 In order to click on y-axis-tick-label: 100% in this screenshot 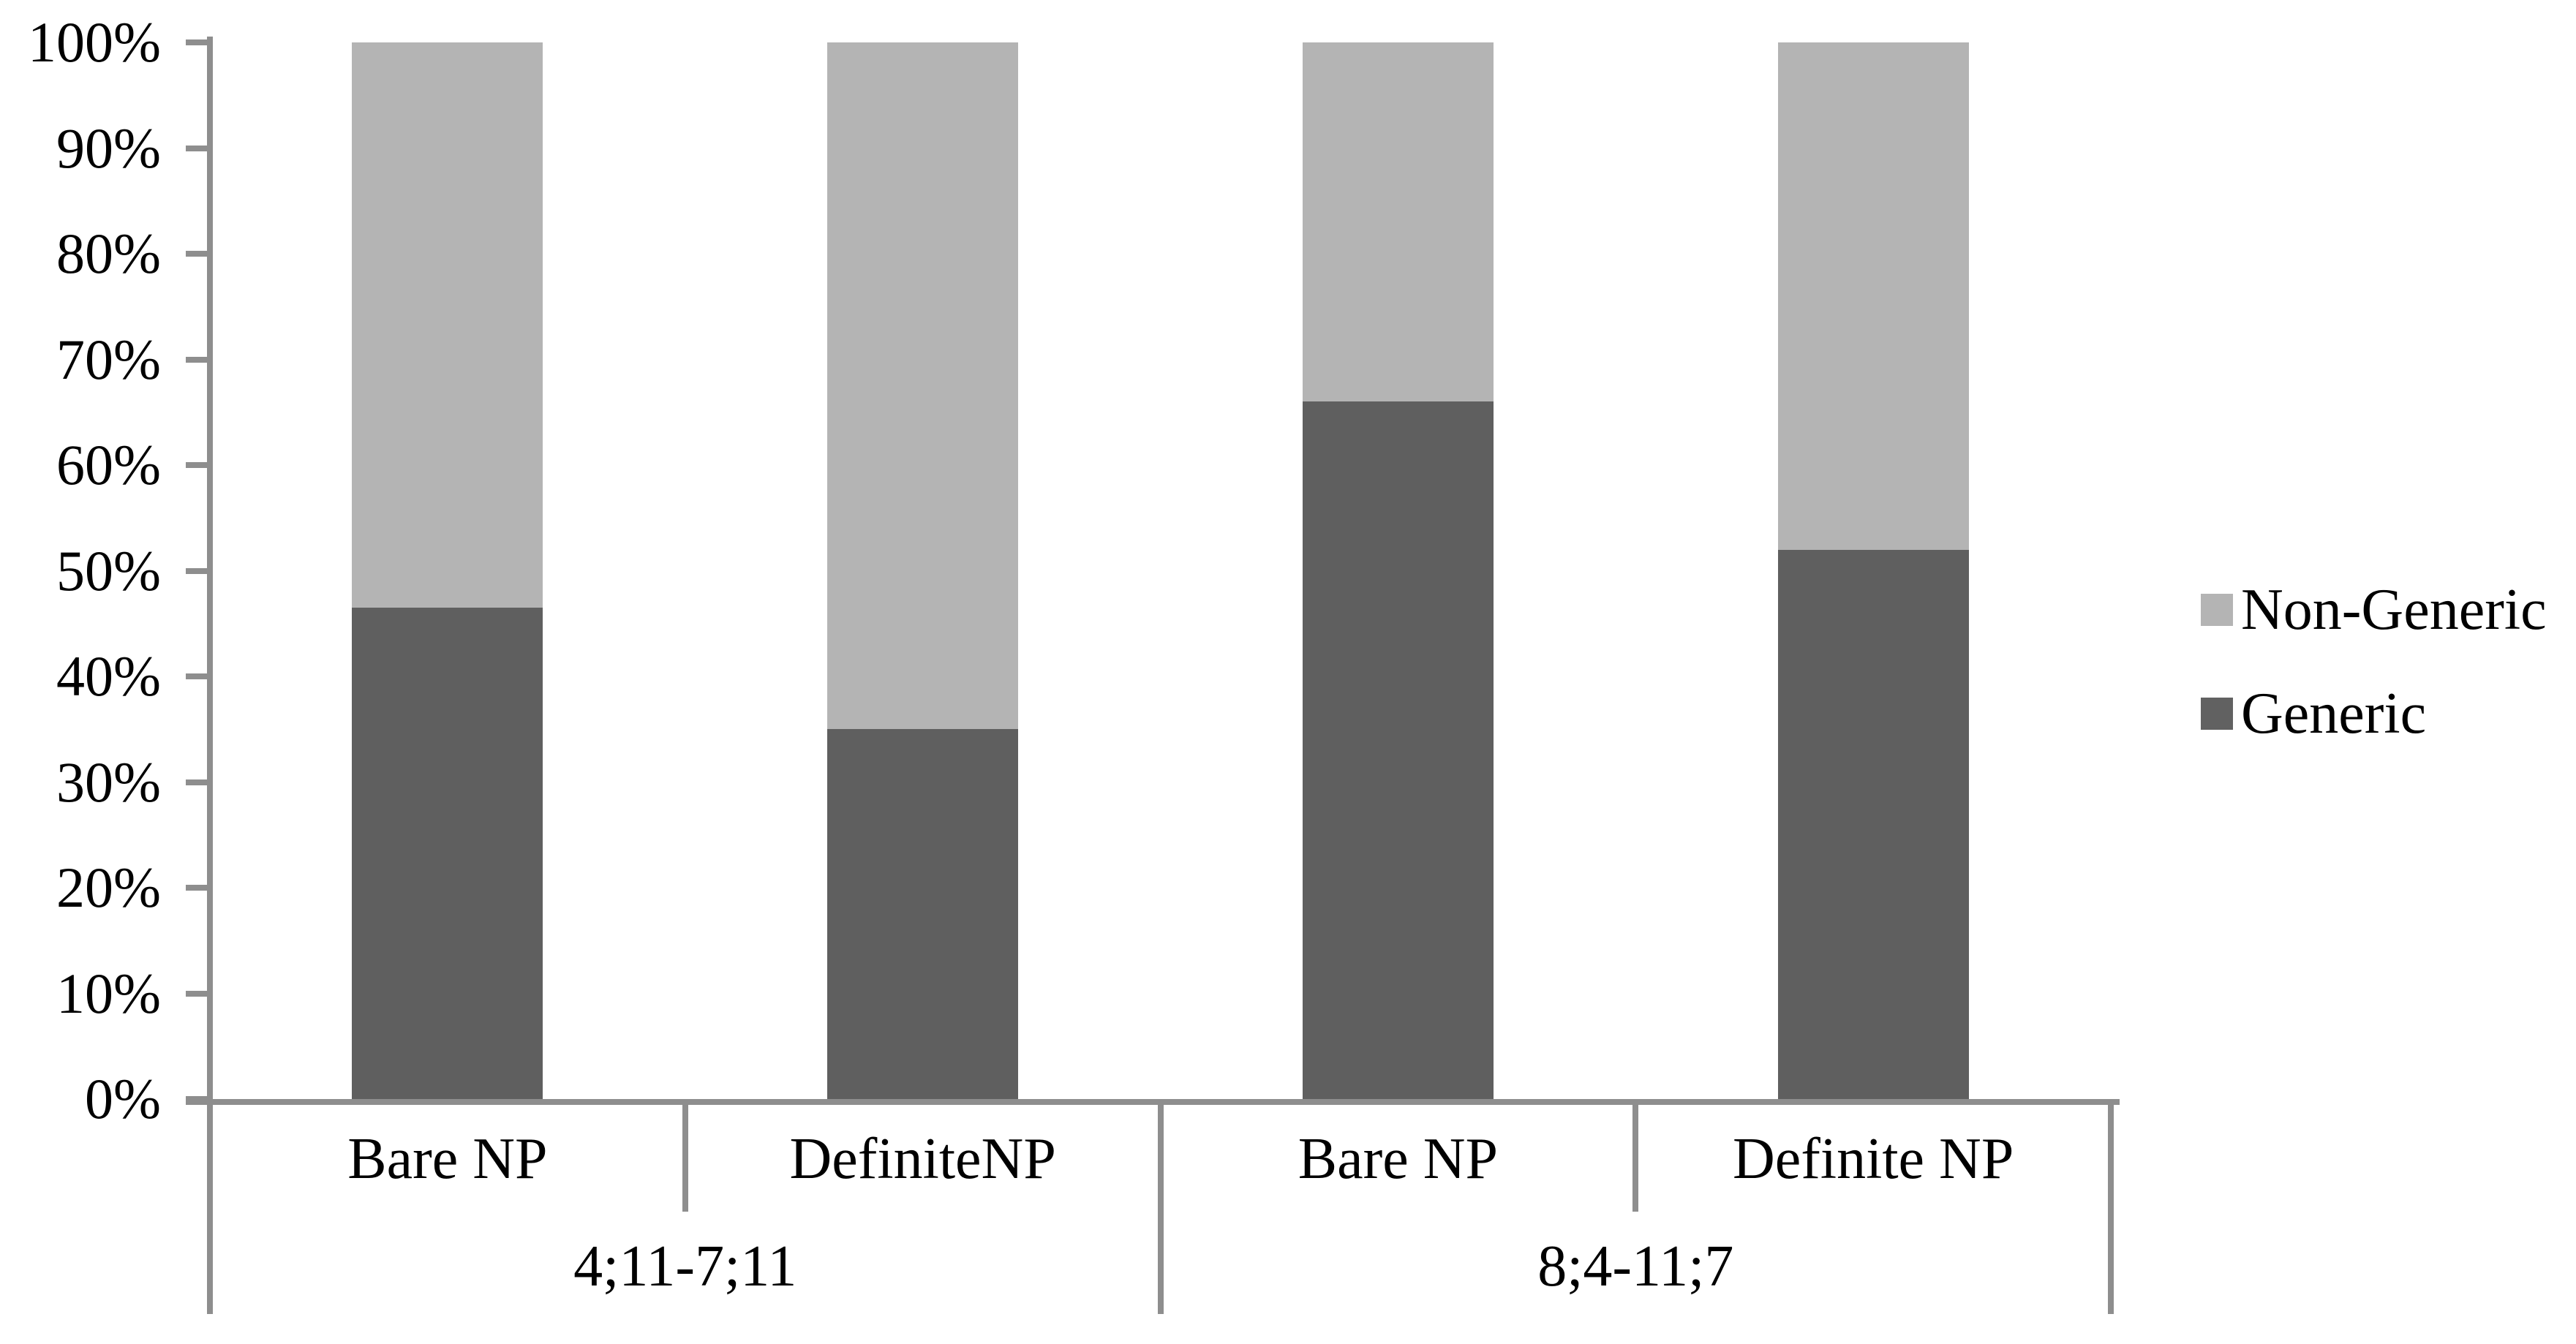, I will do `click(94, 42)`.